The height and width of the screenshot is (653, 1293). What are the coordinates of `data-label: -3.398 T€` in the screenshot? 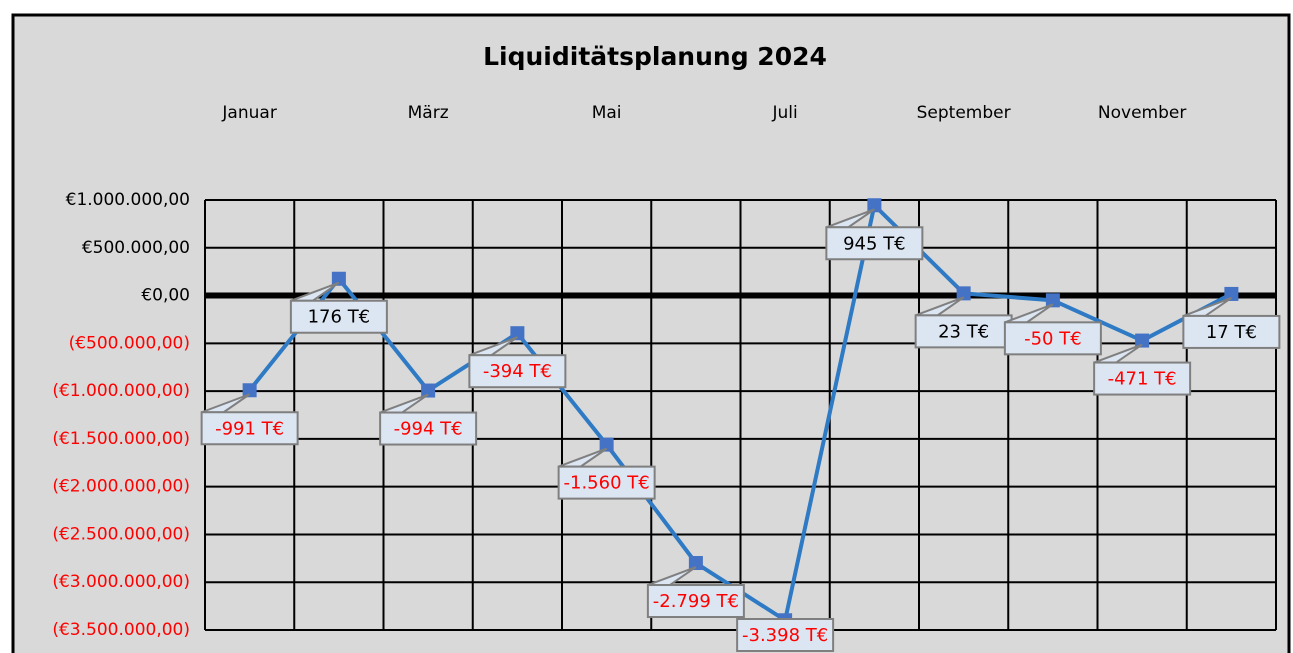 It's located at (785, 635).